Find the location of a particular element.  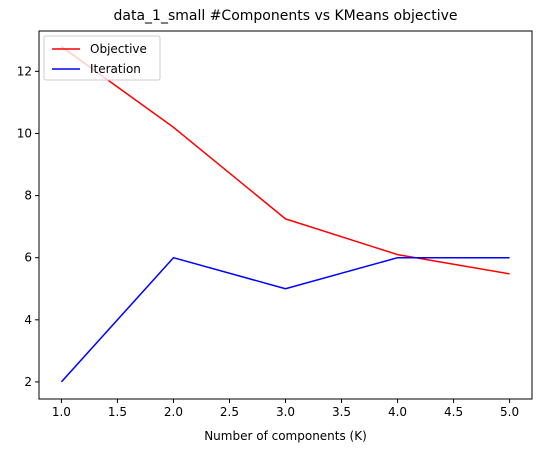

y-tick-label: 10 is located at coordinates (24, 133).